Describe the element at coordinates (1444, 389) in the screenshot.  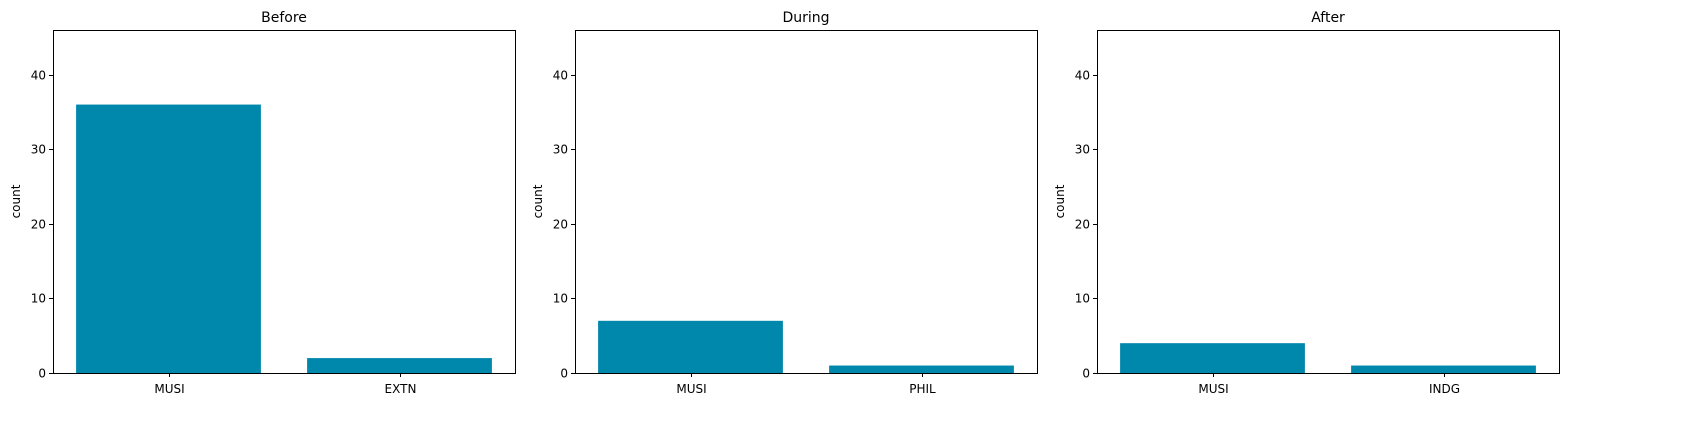
I see `x-tick-label: INDG` at that location.